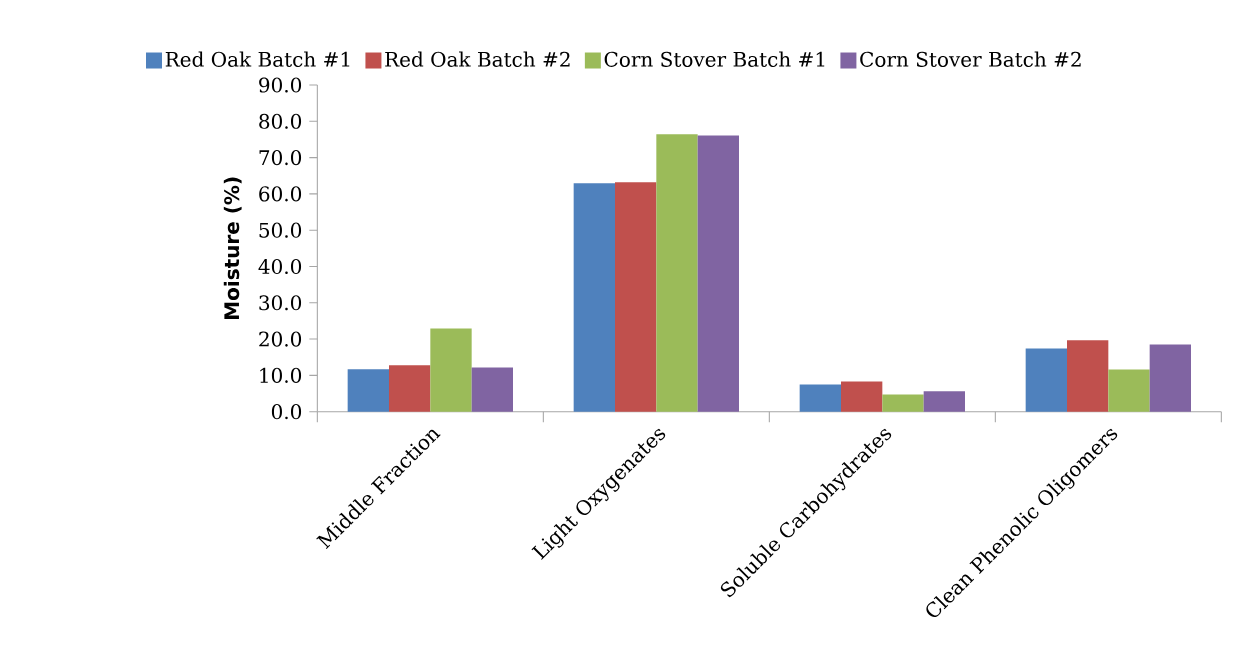 The height and width of the screenshot is (665, 1233). I want to click on y-tick-label: 90.0, so click(280, 85).